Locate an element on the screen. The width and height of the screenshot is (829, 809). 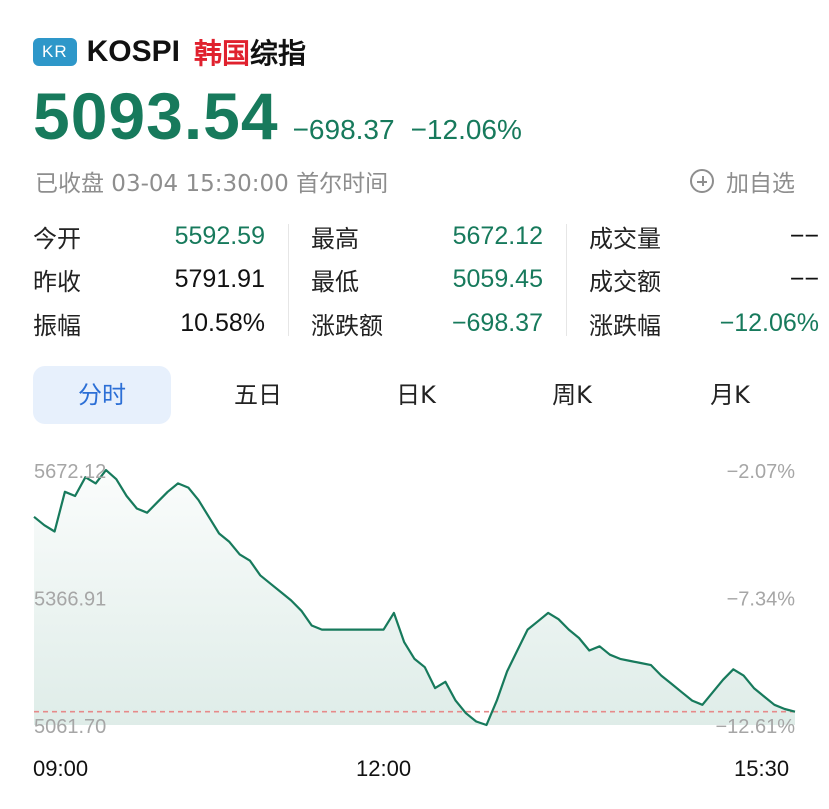
y-tick-label-left: 5061.70 is located at coordinates (70, 727).